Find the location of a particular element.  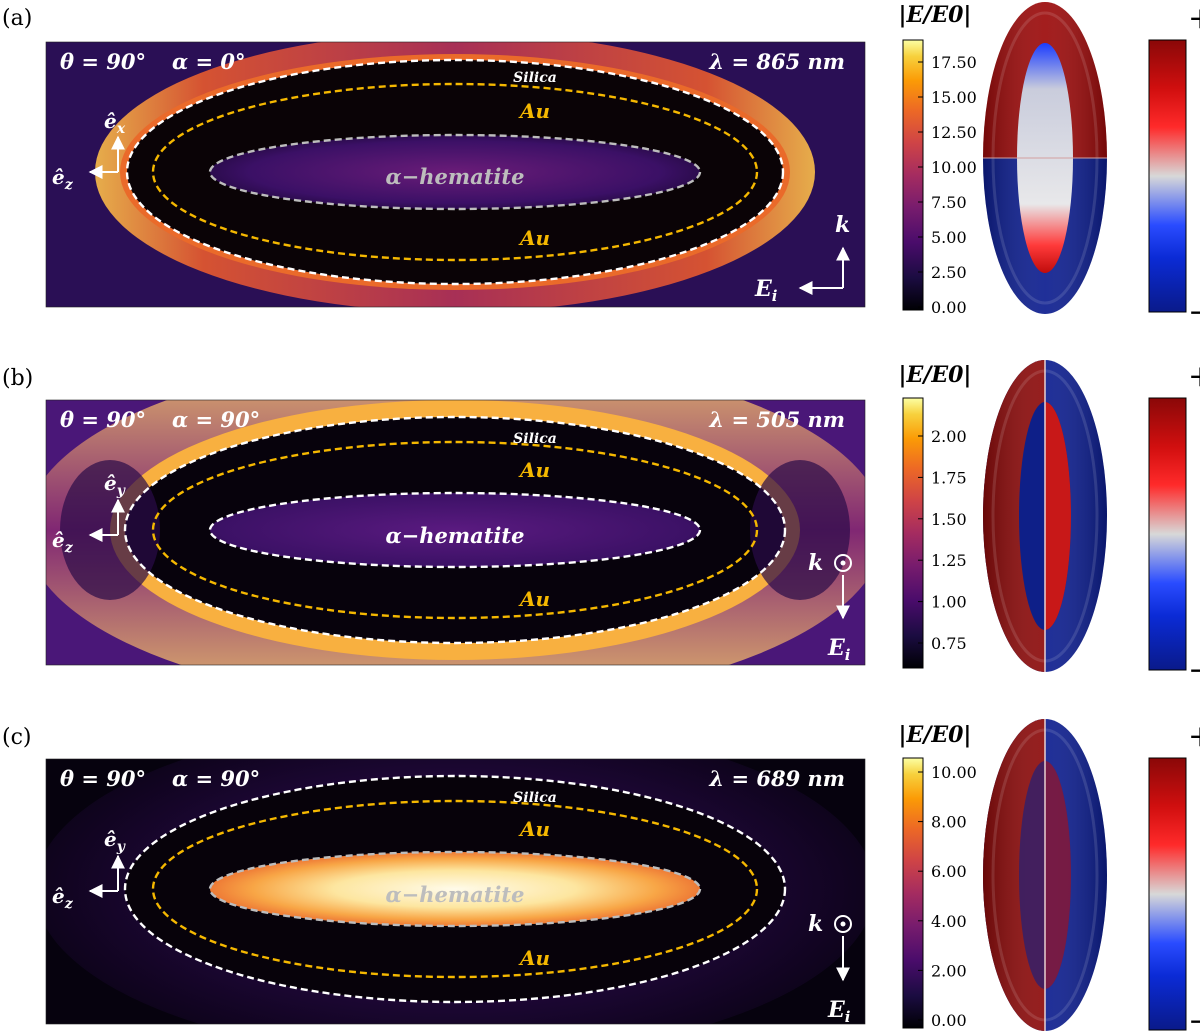

colorbar-tick-label: 1.25 is located at coordinates (949, 560).